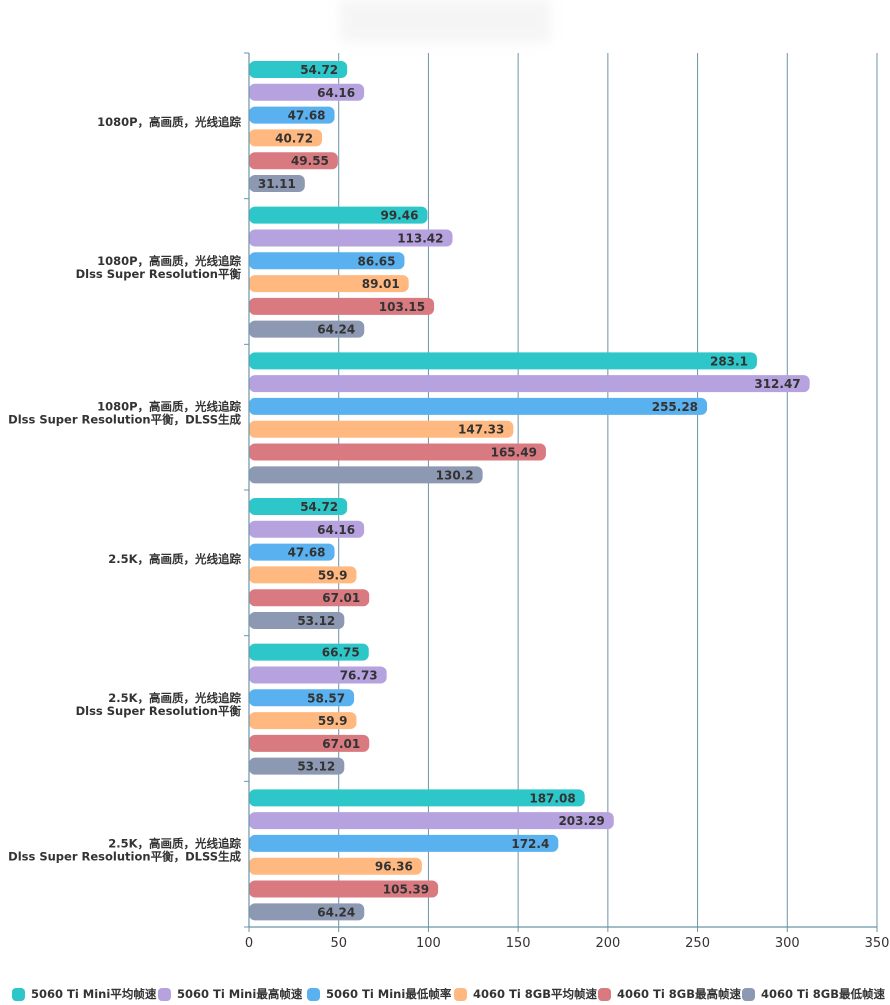  Describe the element at coordinates (552, 798) in the screenshot. I see `data-label: 187.08` at that location.